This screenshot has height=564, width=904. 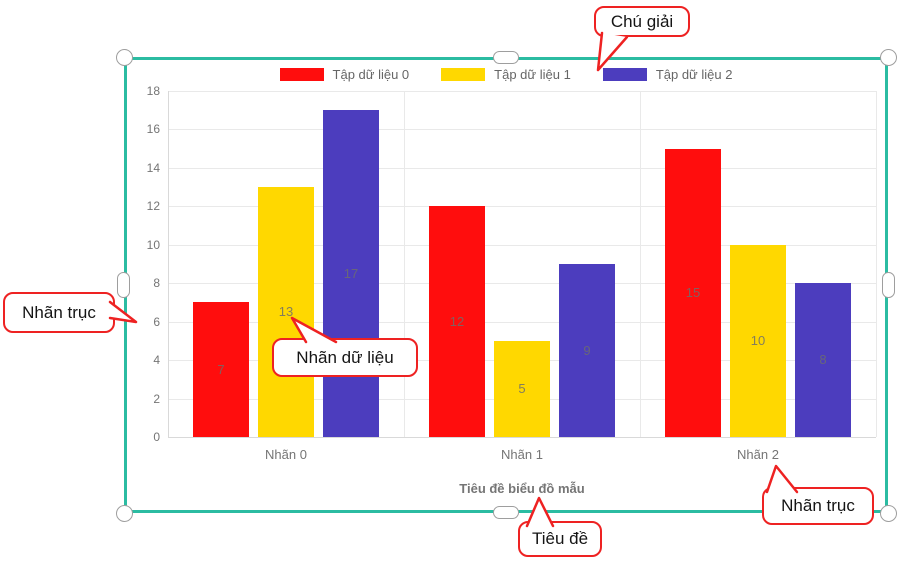 I want to click on callout-y-axis: Nhãn trục, so click(x=59, y=312).